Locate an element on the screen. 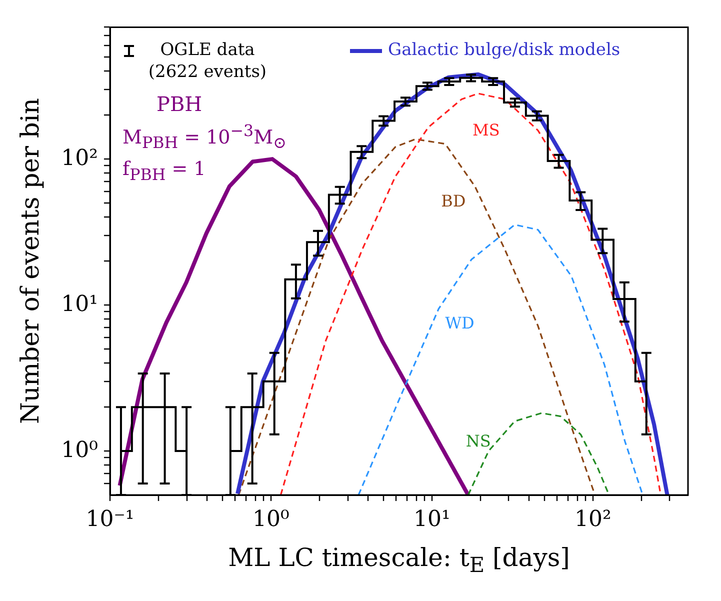 This screenshot has height=601, width=721. x-tick-label: 10⁻¹ is located at coordinates (110, 519).